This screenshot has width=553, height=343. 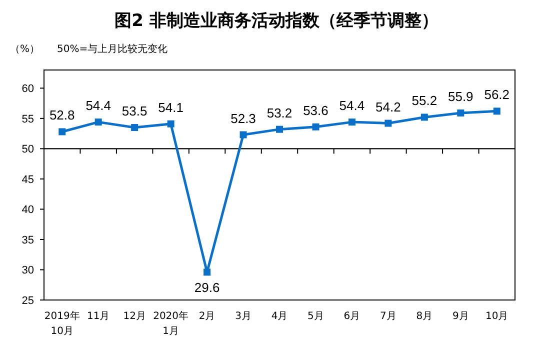 What do you see at coordinates (134, 316) in the screenshot?
I see `x-tick-label: 12月` at bounding box center [134, 316].